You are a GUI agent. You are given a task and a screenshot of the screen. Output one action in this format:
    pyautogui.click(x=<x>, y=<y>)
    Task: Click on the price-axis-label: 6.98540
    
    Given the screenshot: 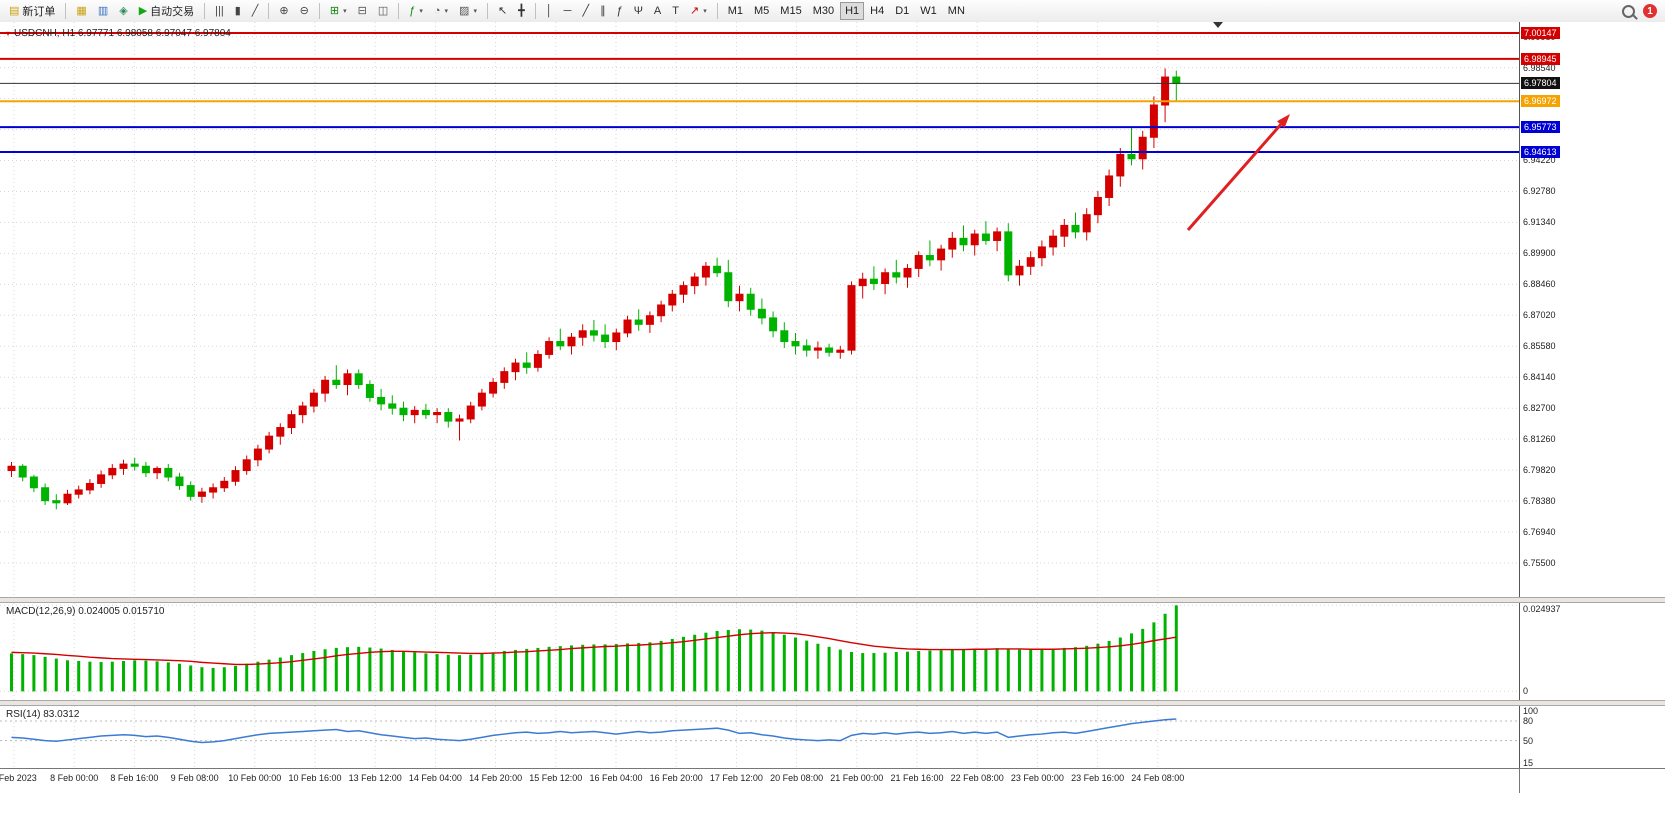 What is the action you would take?
    pyautogui.click(x=1539, y=67)
    